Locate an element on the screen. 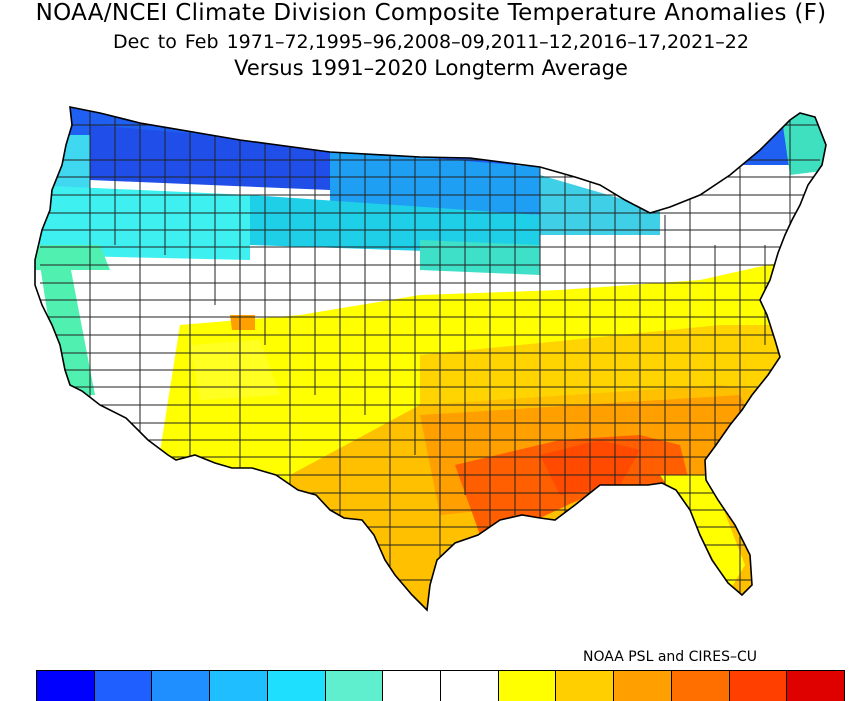 This screenshot has width=862, height=701. map-subtitle-baseline: Versus 1991–2020 Longterm Average is located at coordinates (431, 68).